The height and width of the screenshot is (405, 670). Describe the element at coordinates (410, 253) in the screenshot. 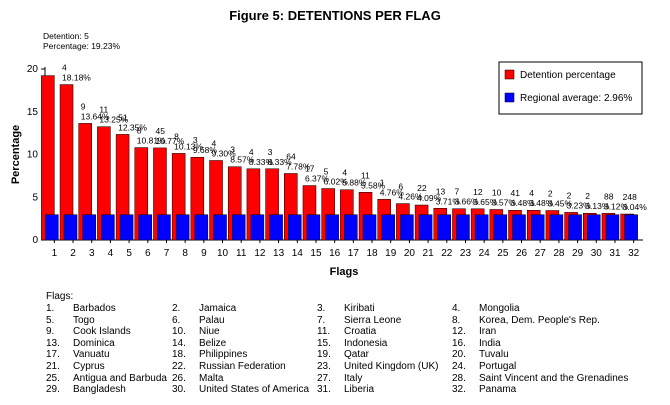

I see `x-tick-label: 20` at that location.